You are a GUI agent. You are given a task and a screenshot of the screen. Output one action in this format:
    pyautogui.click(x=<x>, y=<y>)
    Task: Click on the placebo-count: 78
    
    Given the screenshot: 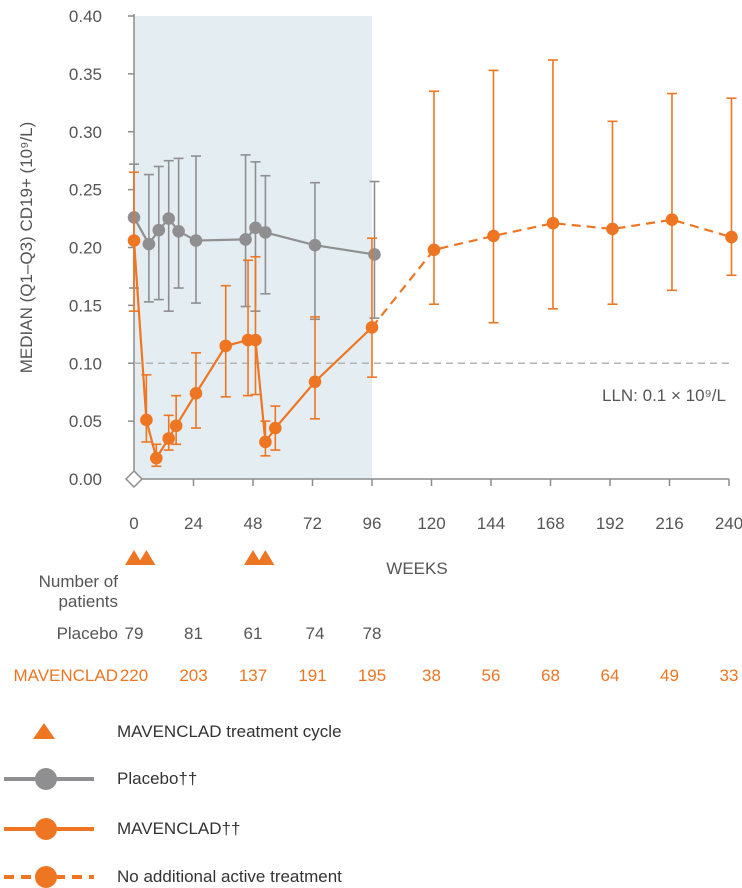 What is the action you would take?
    pyautogui.click(x=372, y=633)
    